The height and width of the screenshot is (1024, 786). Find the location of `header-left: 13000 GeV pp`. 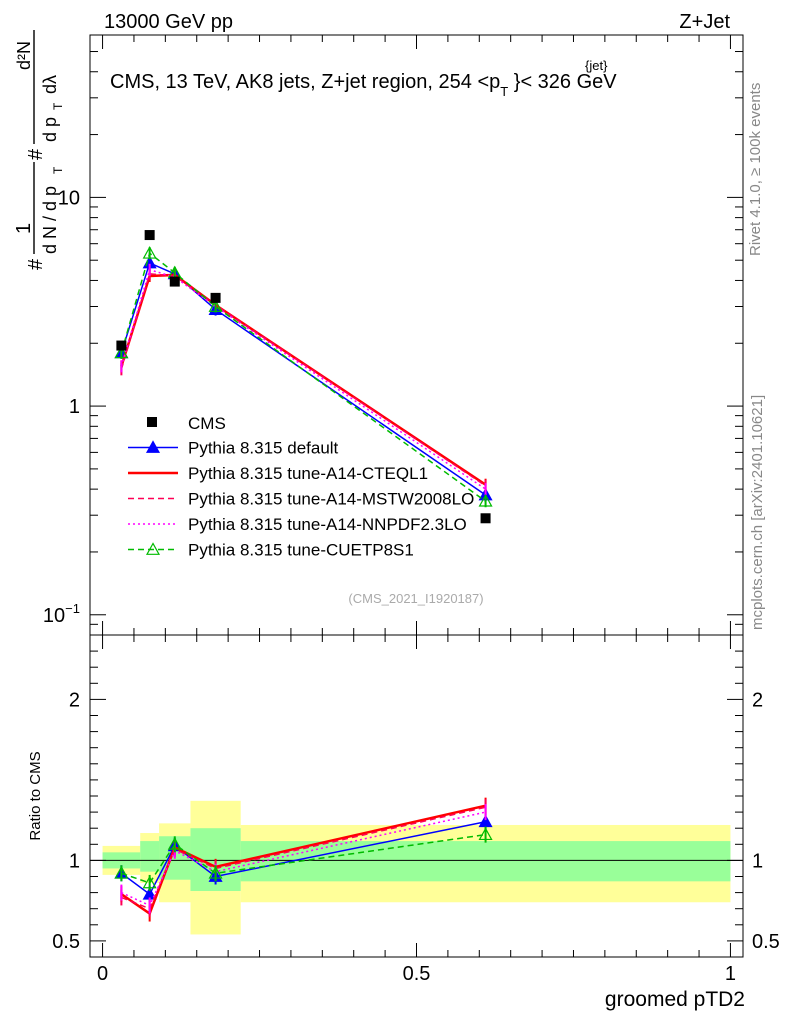

header-left: 13000 GeV pp is located at coordinates (168, 22).